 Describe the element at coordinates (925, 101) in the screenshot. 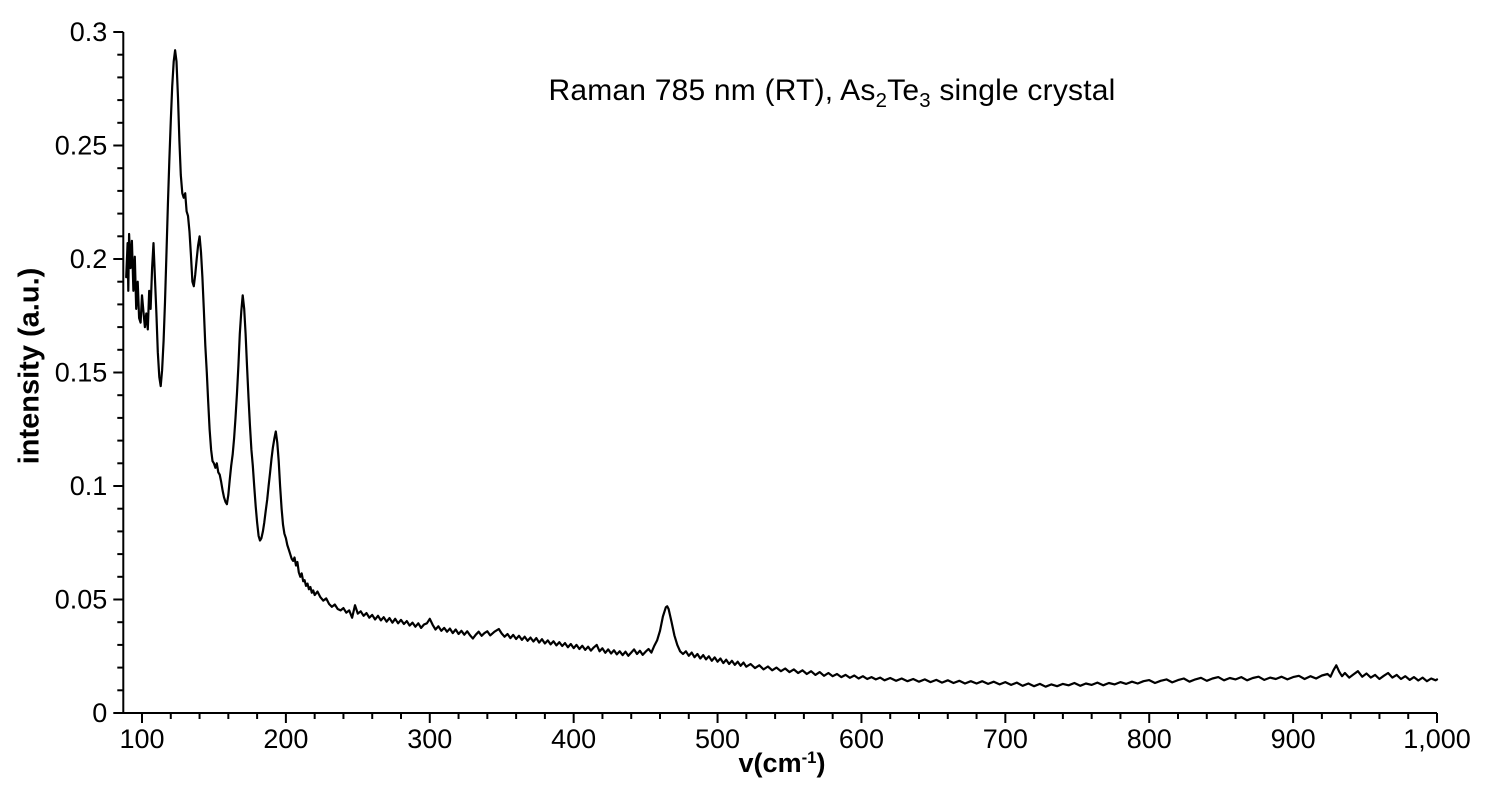

I see `title-subscript-3: 3` at that location.